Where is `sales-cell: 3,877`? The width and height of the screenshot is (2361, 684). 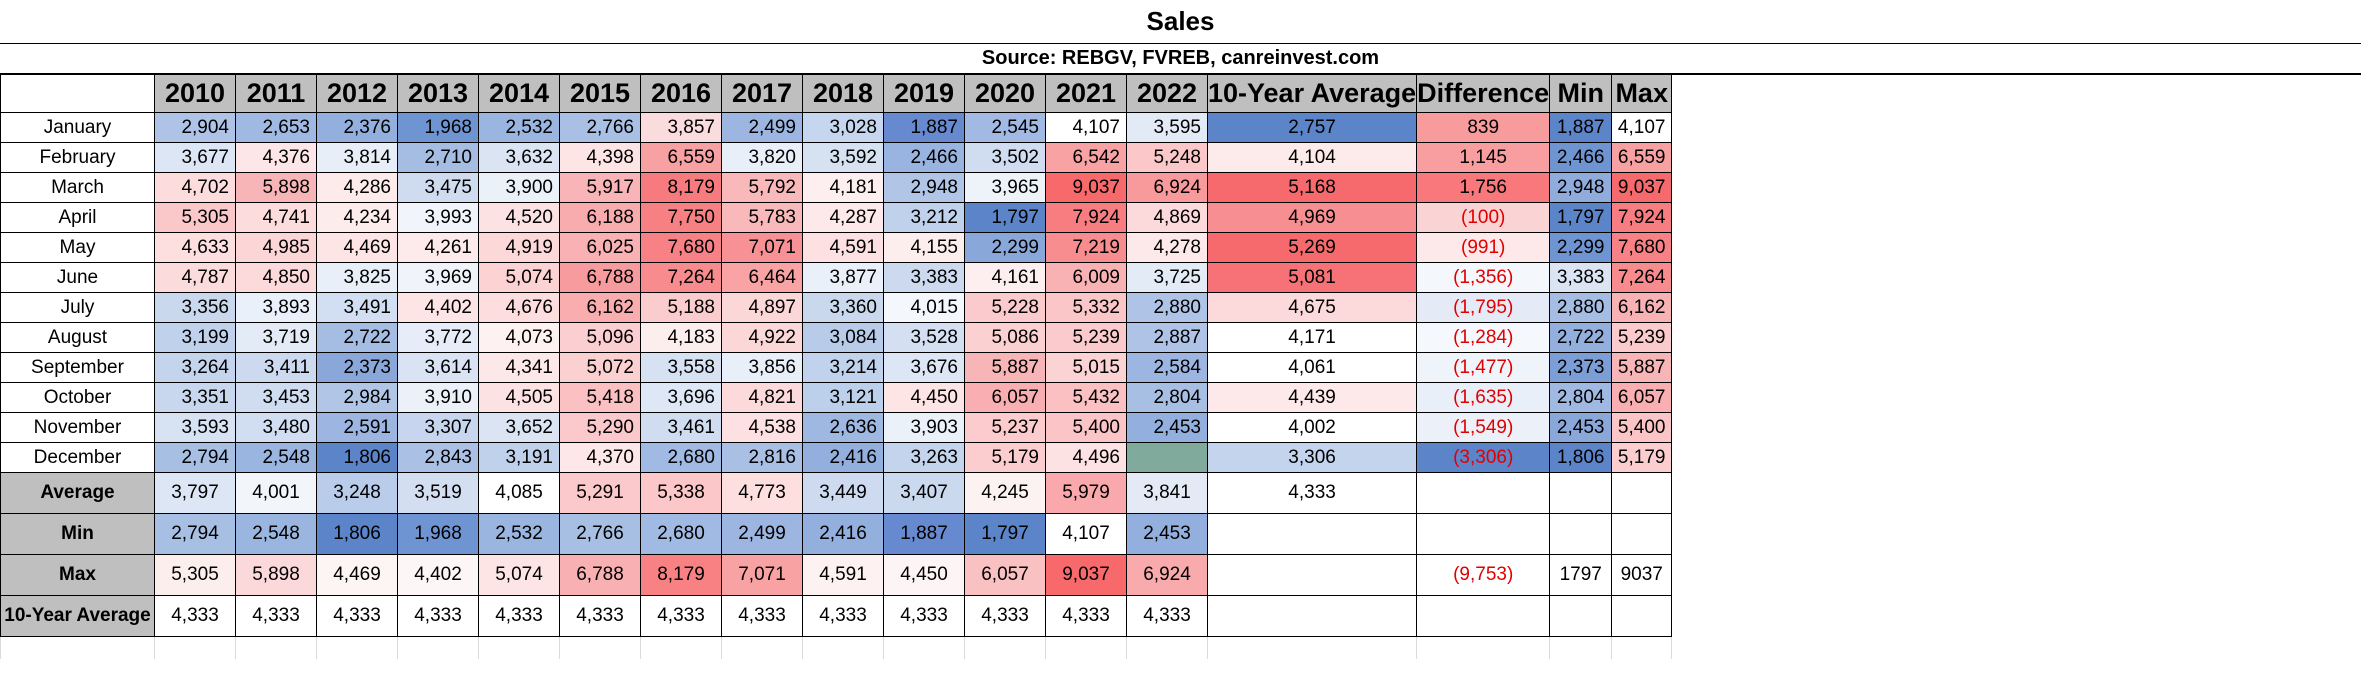 sales-cell: 3,877 is located at coordinates (843, 277).